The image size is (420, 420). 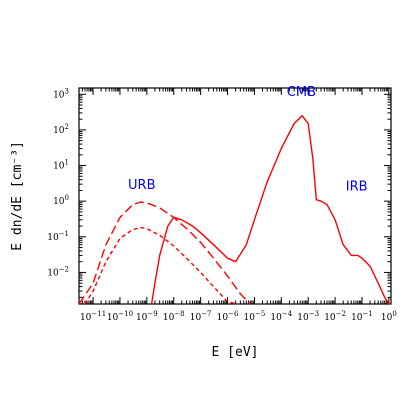 What do you see at coordinates (281, 316) in the screenshot?
I see `x-tick-label: 10⁻⁴` at bounding box center [281, 316].